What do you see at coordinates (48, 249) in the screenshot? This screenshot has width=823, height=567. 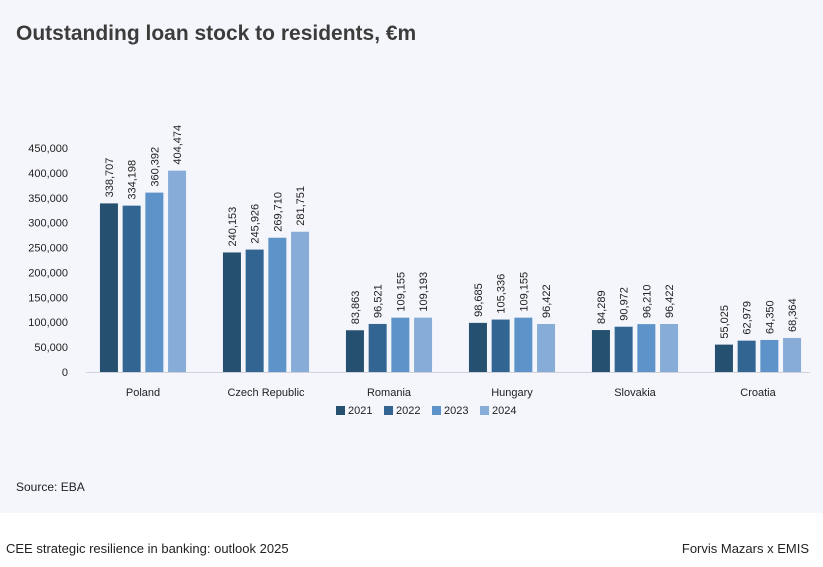 I see `y-tick-label: 250,000` at bounding box center [48, 249].